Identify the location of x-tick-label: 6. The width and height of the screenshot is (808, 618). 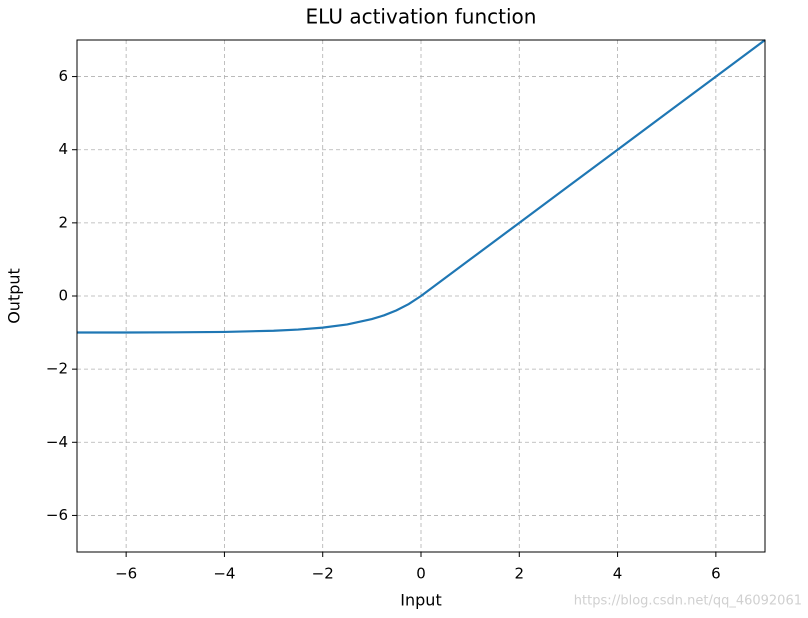
(716, 574).